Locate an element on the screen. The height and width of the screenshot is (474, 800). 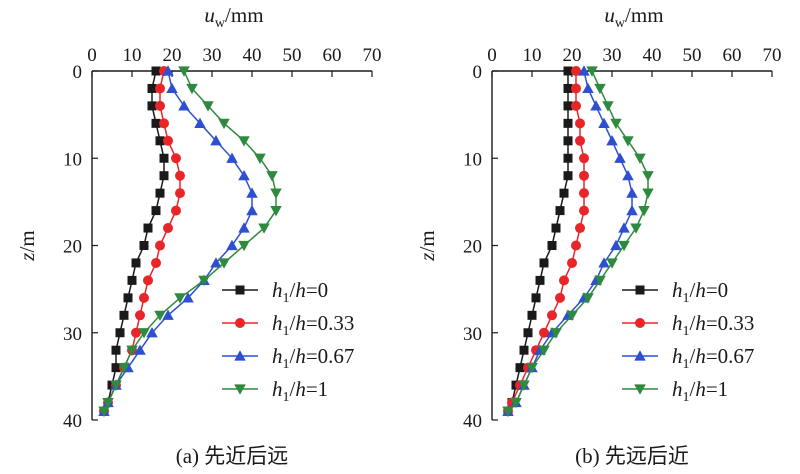
x-tick-label: 40 is located at coordinates (652, 55).